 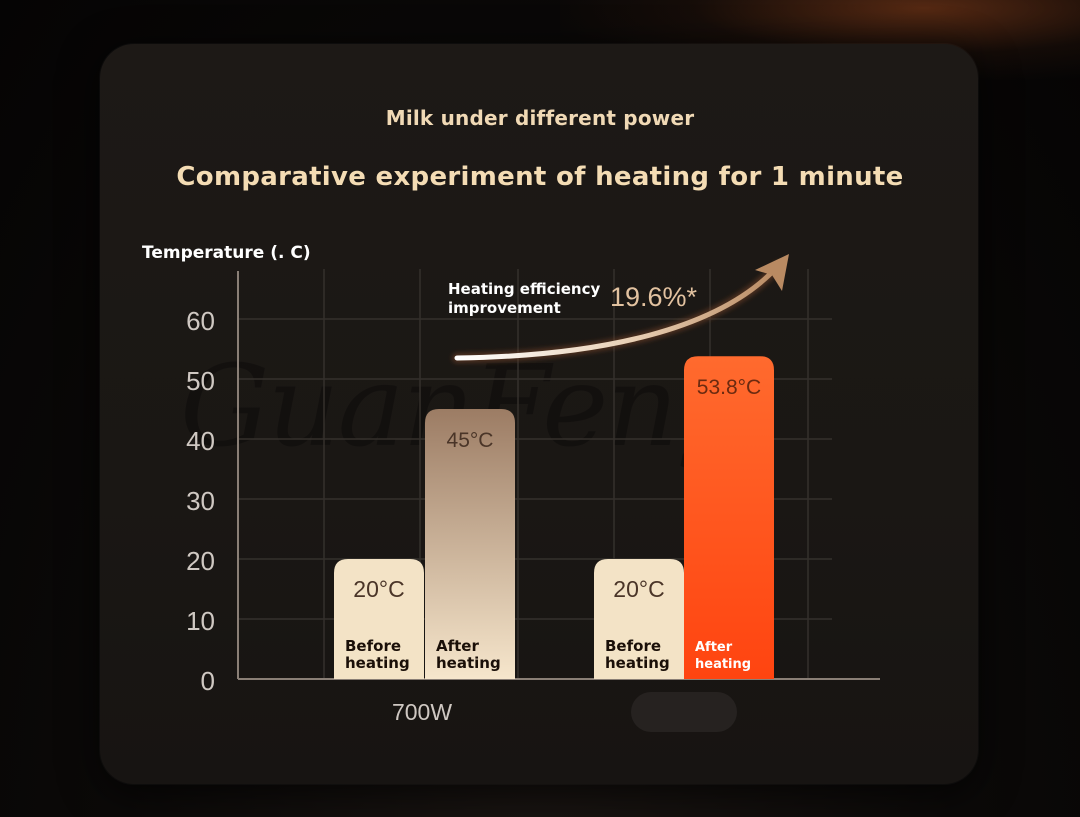 I want to click on y-tick-label: 20, so click(x=200, y=561).